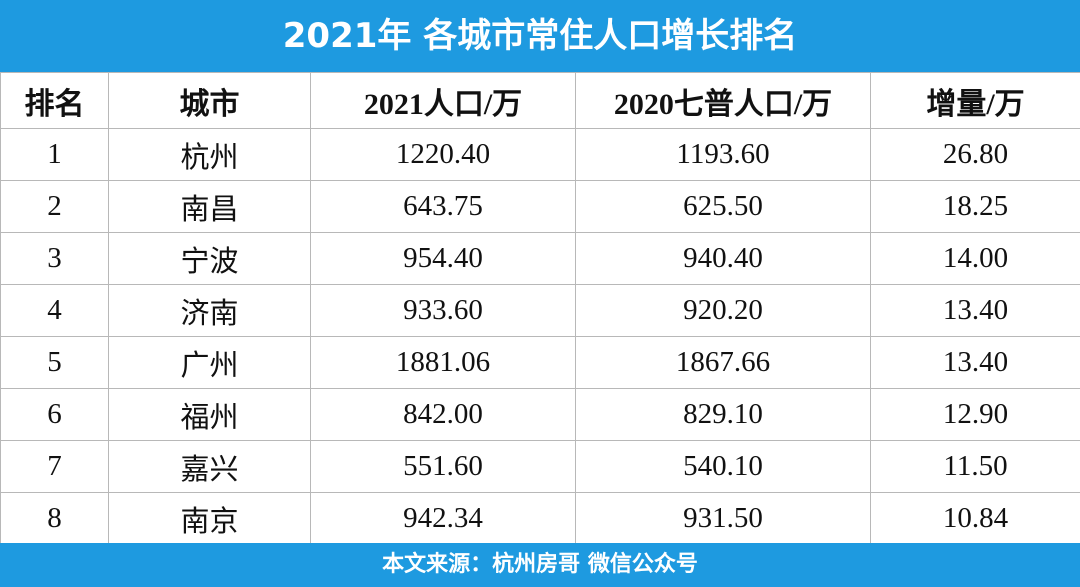 Image resolution: width=1080 pixels, height=587 pixels. Describe the element at coordinates (443, 414) in the screenshot. I see `table-cell: 842.00` at that location.